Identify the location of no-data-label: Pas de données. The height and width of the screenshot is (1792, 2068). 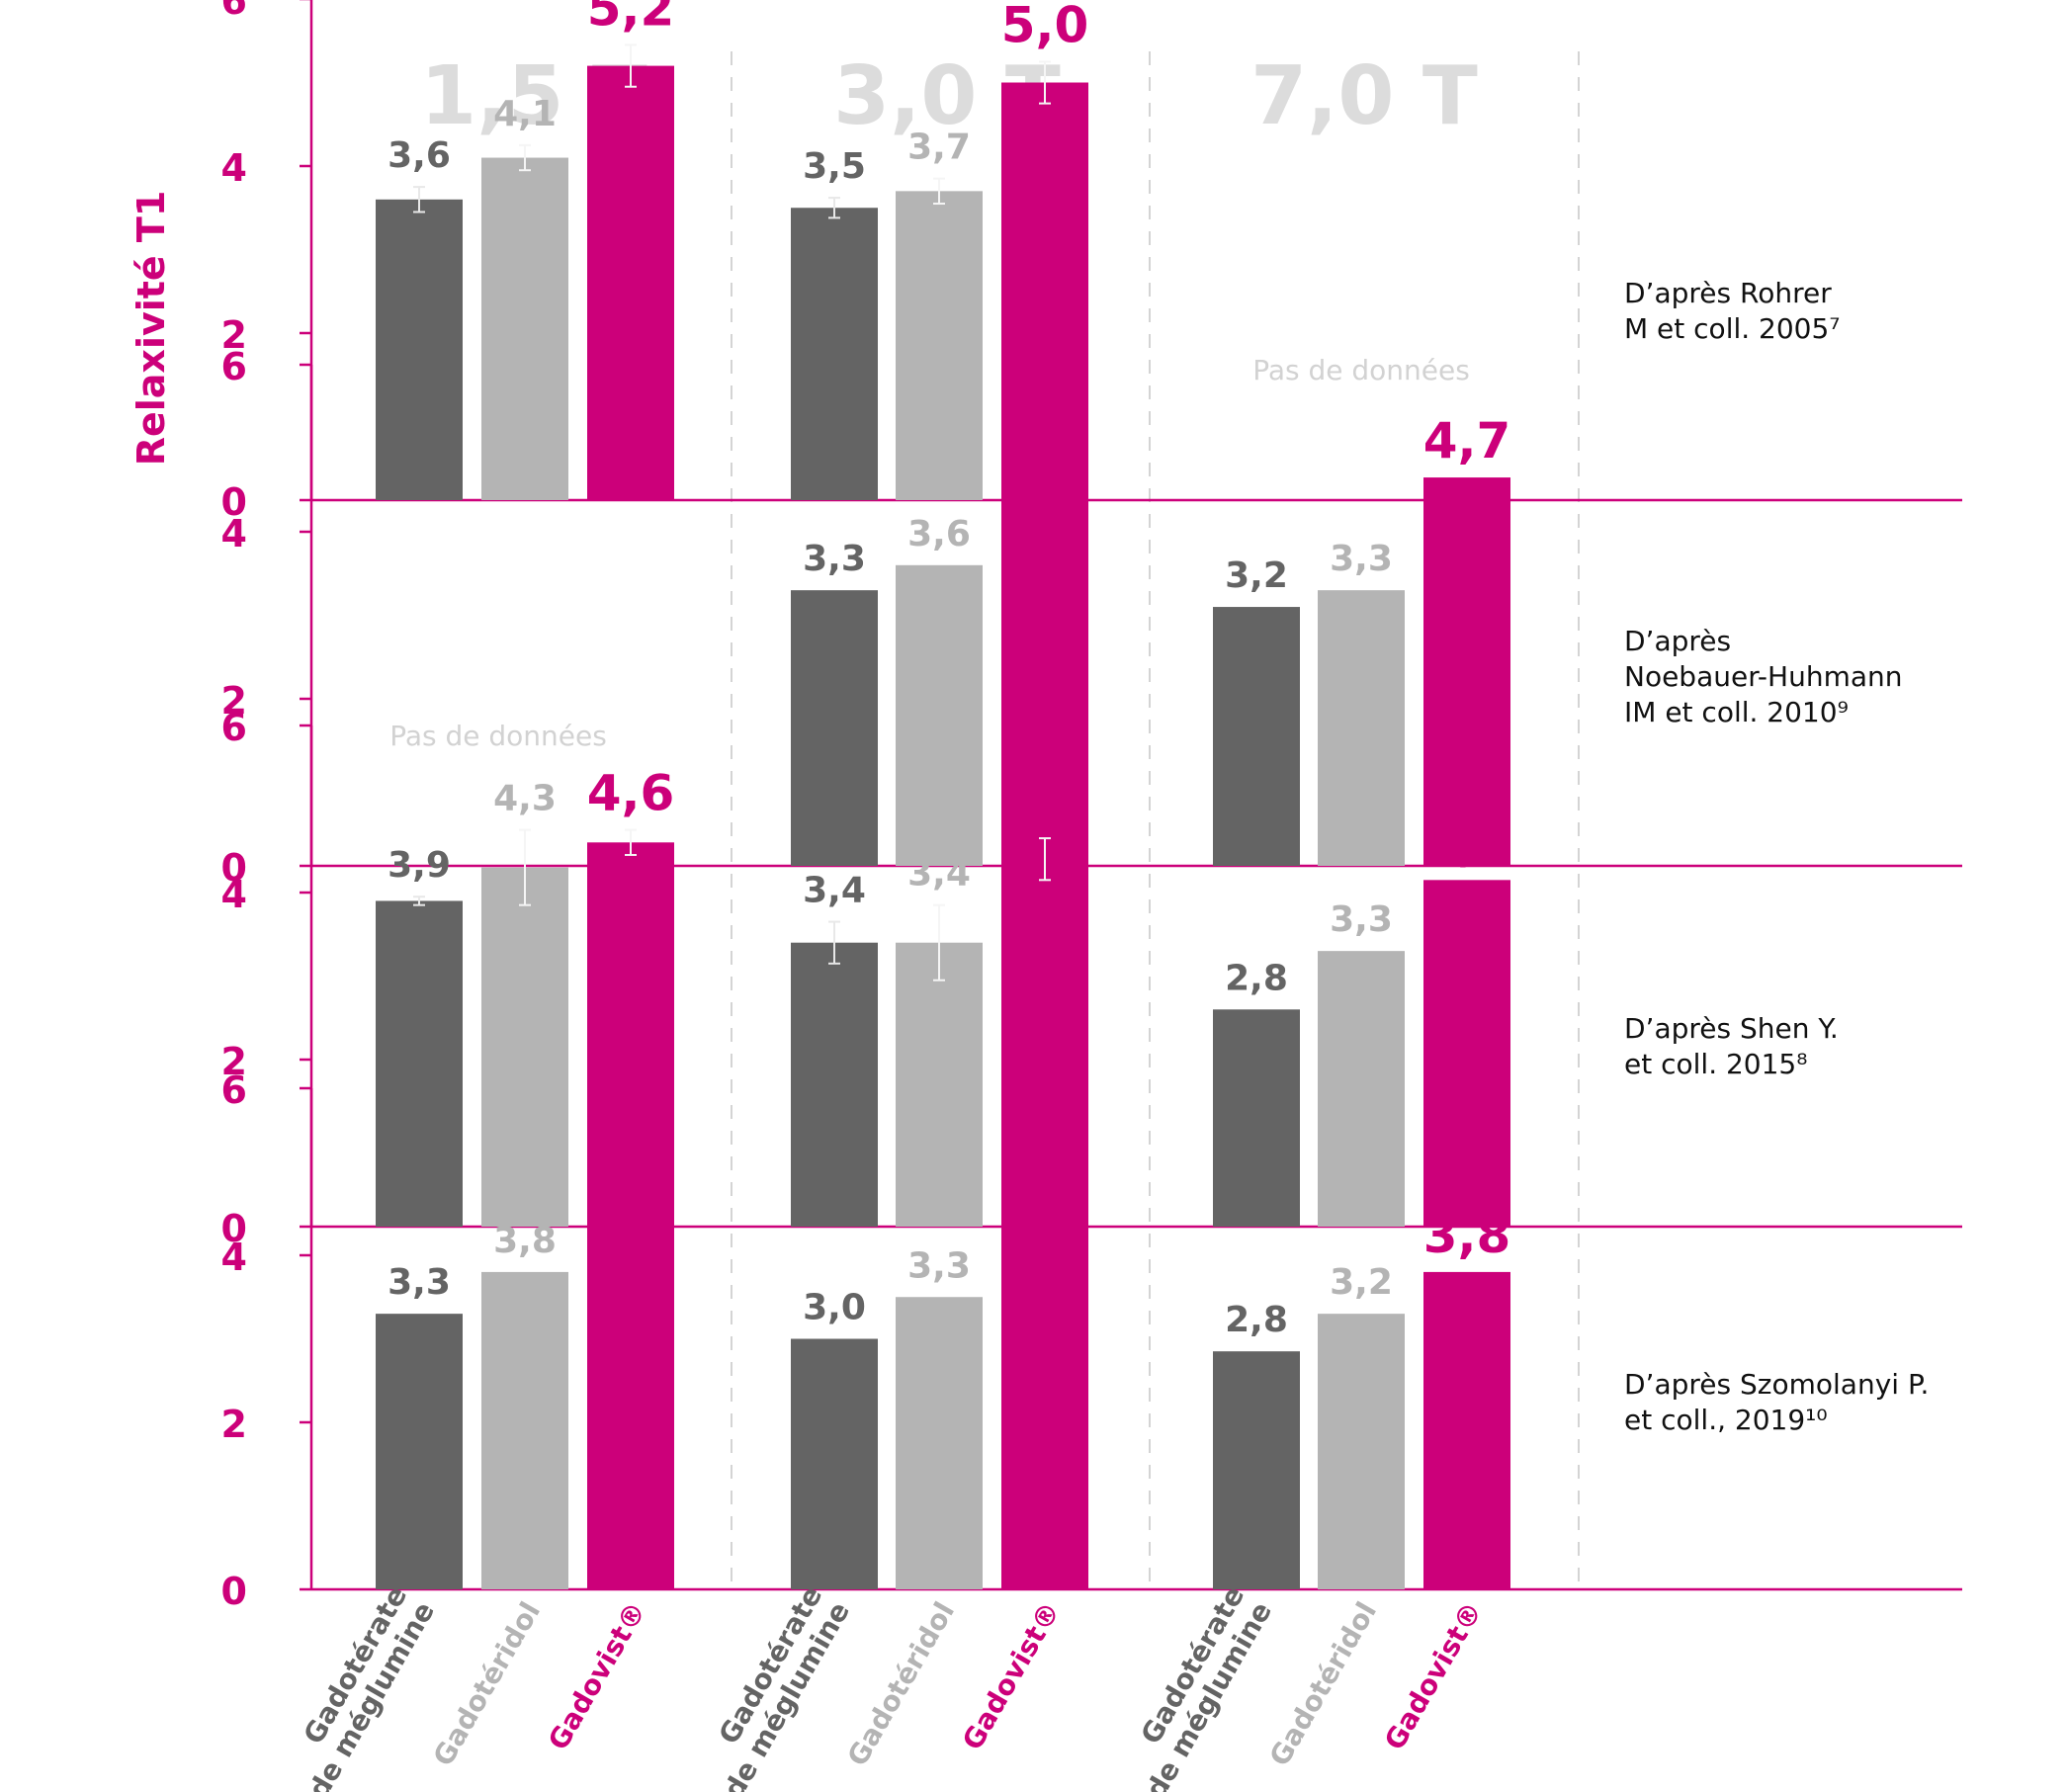
(498, 736).